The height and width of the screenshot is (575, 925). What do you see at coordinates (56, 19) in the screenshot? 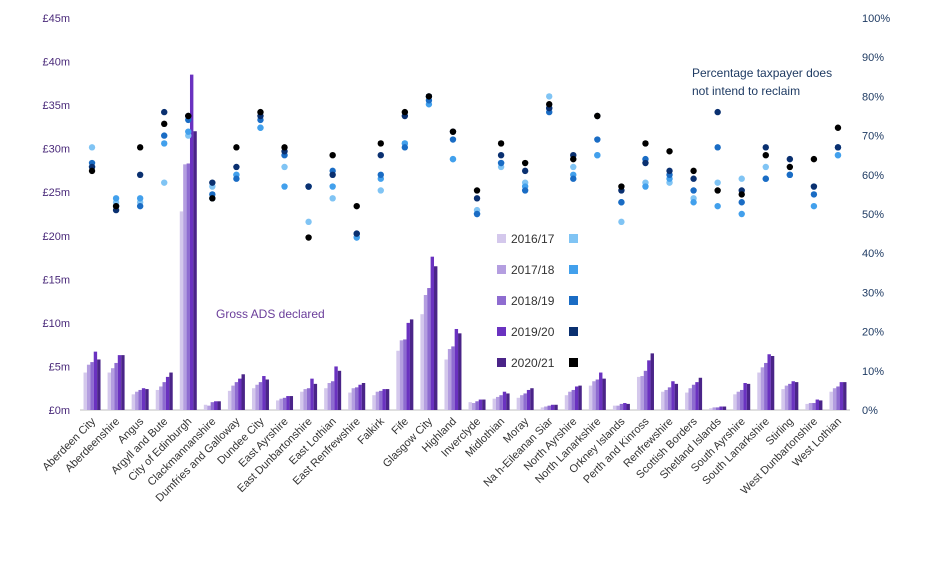
I see `left-axis-tick-label: £45m` at bounding box center [56, 19].